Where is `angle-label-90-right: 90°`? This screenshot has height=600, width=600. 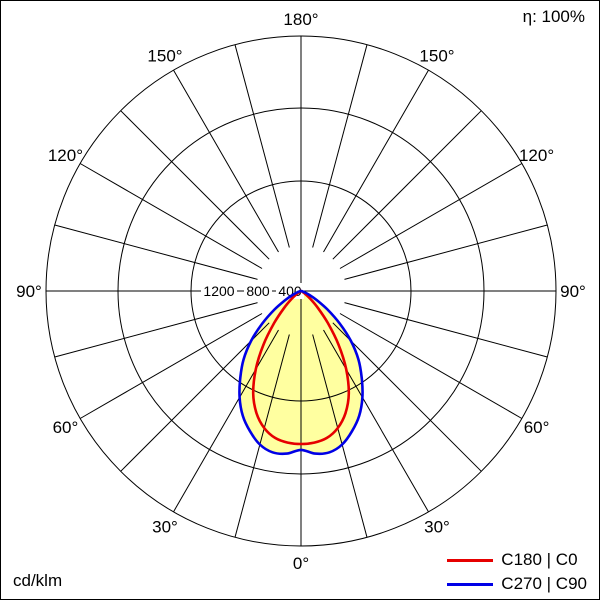 angle-label-90-right: 90° is located at coordinates (573, 291).